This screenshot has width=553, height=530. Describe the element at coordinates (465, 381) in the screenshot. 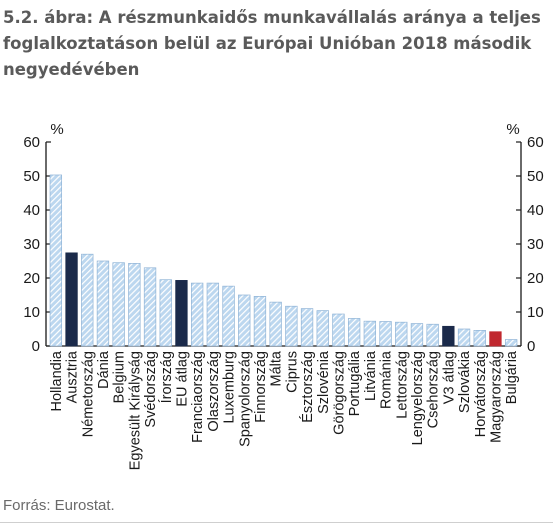

I see `category-label: Szlovákia` at that location.